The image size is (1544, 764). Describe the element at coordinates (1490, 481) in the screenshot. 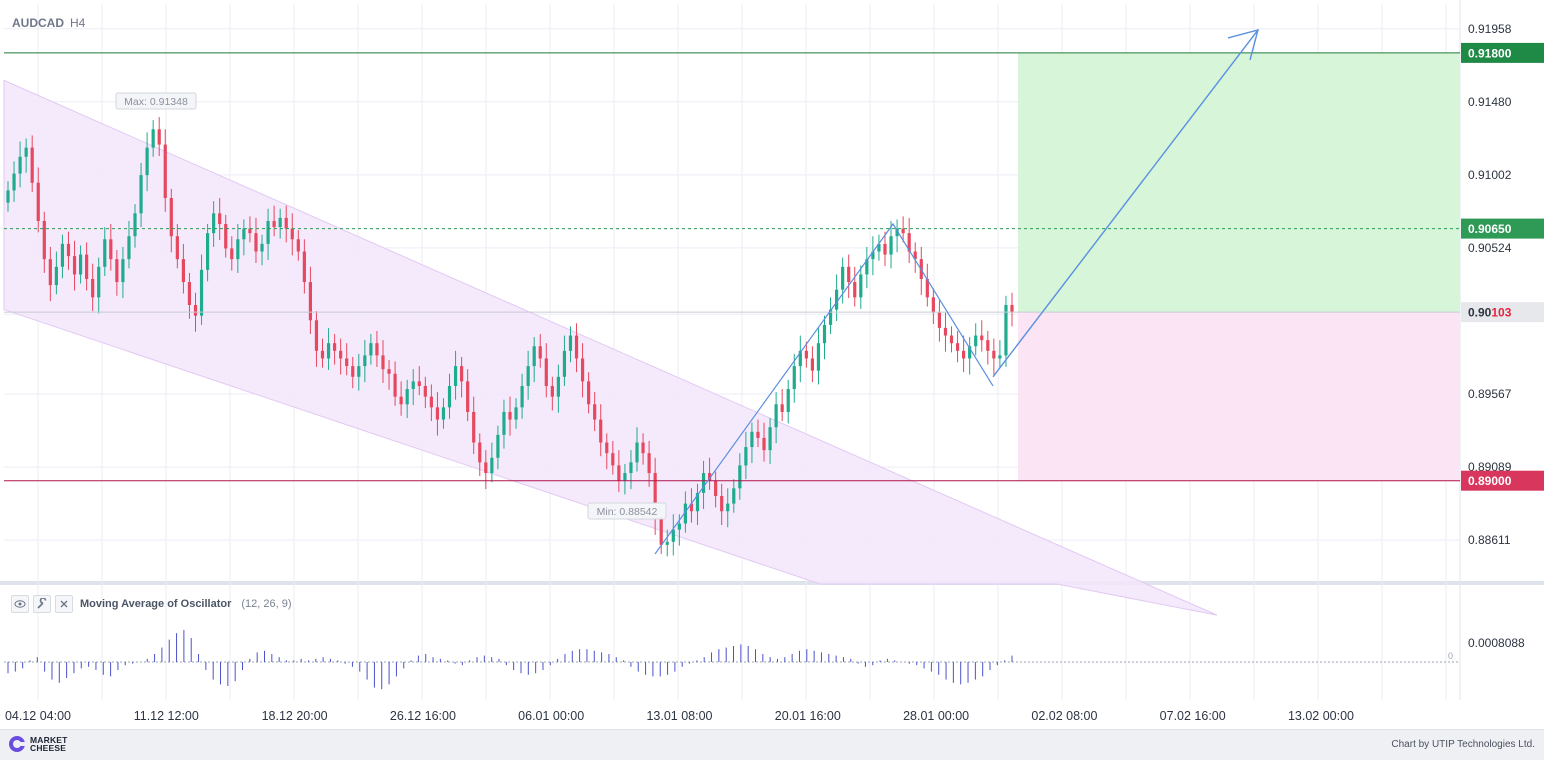

I see `stop-price-badge: 0.89000` at that location.